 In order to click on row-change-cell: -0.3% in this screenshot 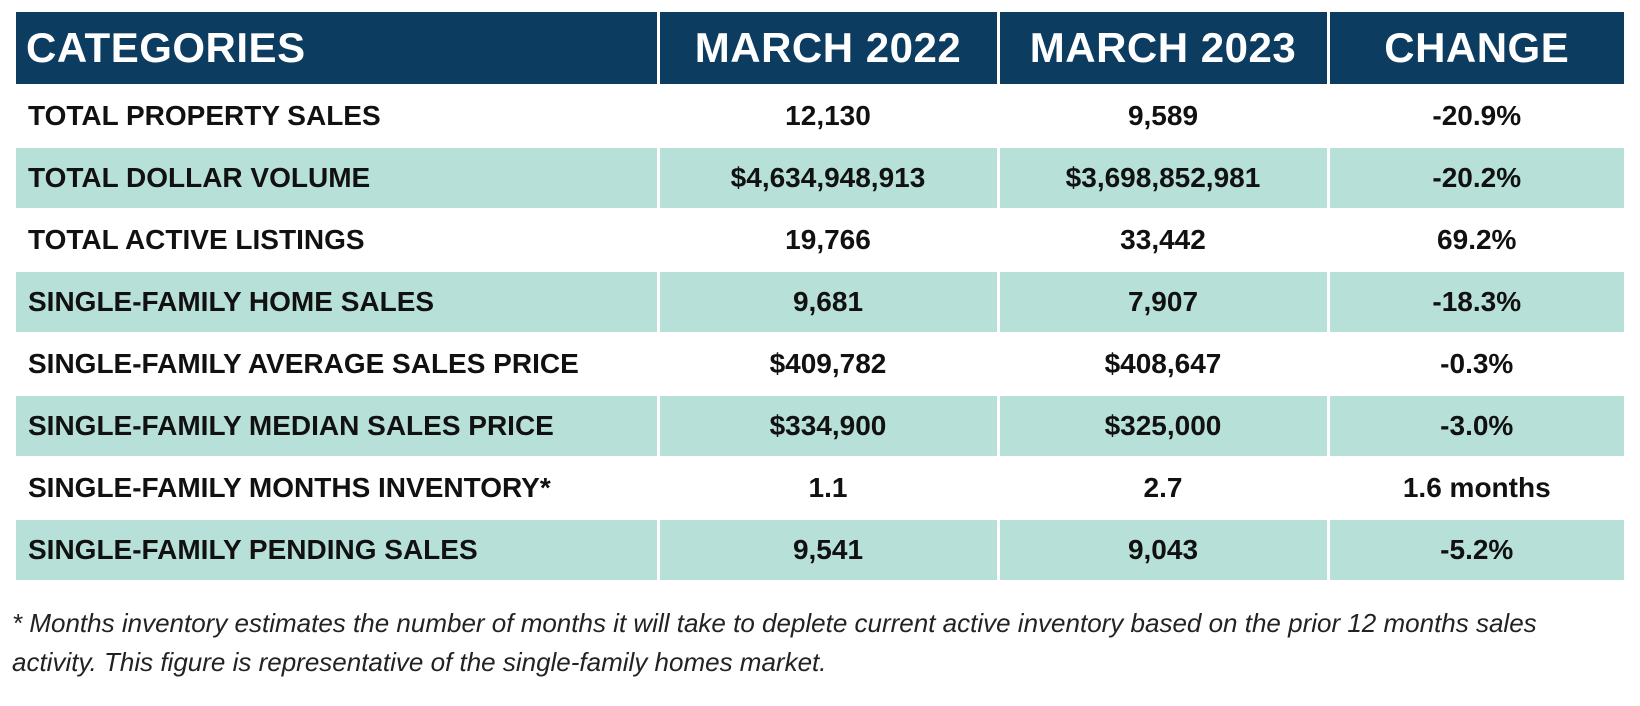, I will do `click(1476, 364)`.